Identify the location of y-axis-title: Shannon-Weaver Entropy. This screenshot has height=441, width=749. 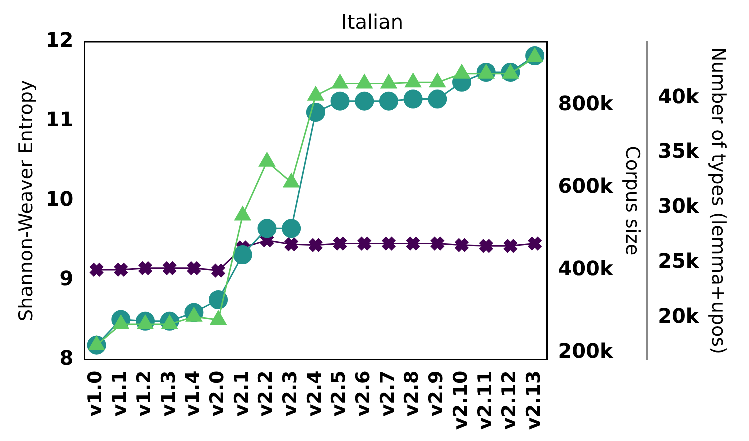
(26, 201).